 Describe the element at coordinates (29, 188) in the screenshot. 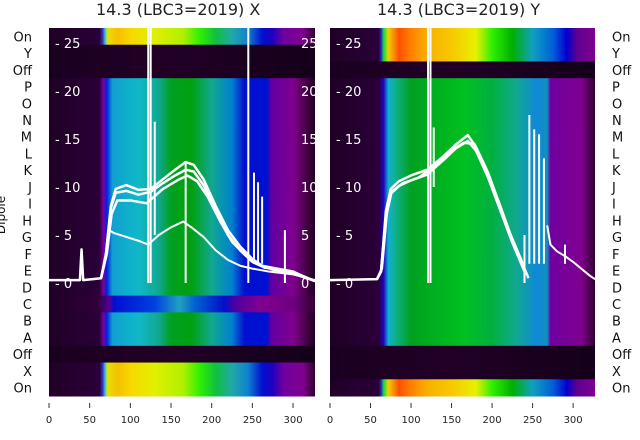

I see `row-label-left: J` at that location.